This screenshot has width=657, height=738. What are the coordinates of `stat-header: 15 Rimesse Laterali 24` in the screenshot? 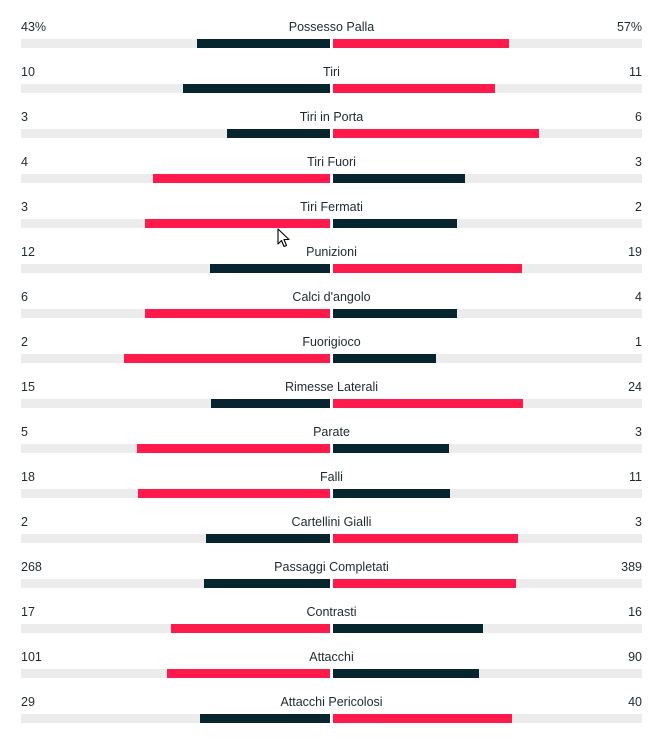 It's located at (331, 388).